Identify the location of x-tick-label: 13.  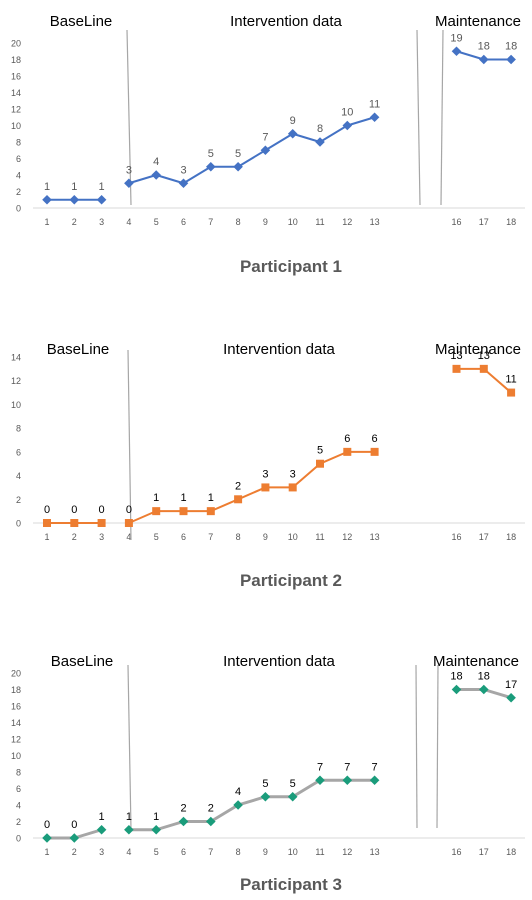
(375, 852).